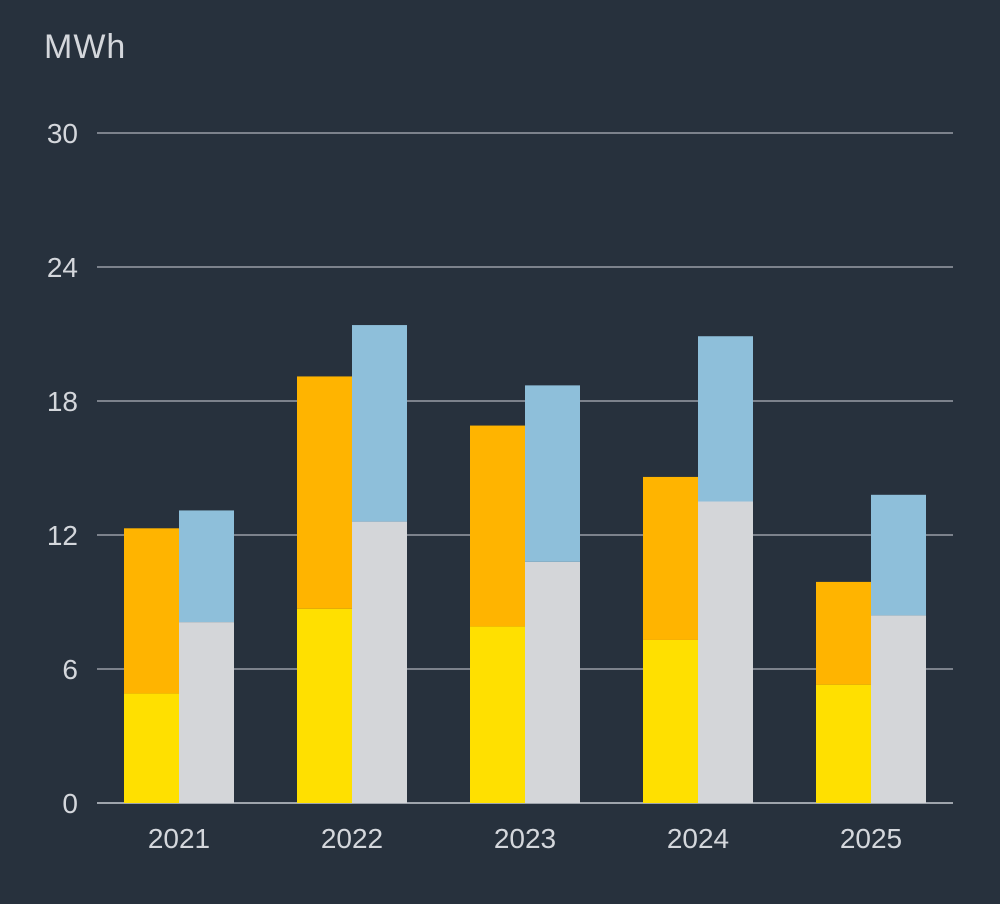 The width and height of the screenshot is (1000, 904). Describe the element at coordinates (552, 682) in the screenshot. I see `bar-segment-2023-group2-layer1` at that location.